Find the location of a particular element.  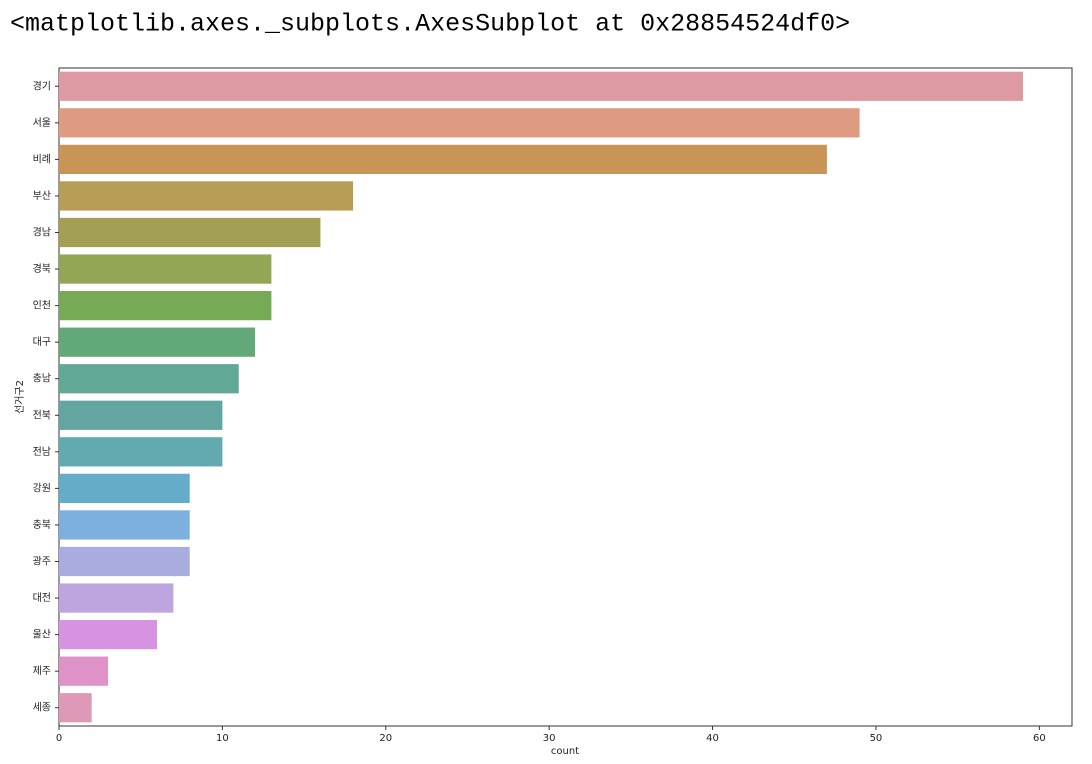

y-tick-label: 세종 is located at coordinates (42, 708).